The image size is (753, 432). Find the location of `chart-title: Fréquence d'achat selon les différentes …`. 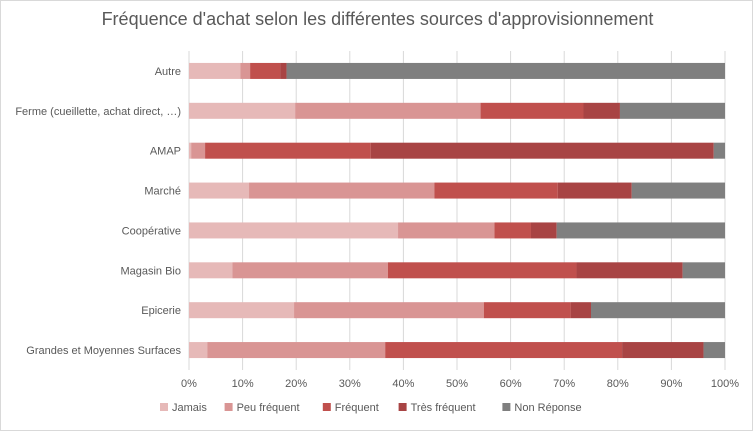

chart-title: Fréquence d'achat selon les différentes … is located at coordinates (377, 19).